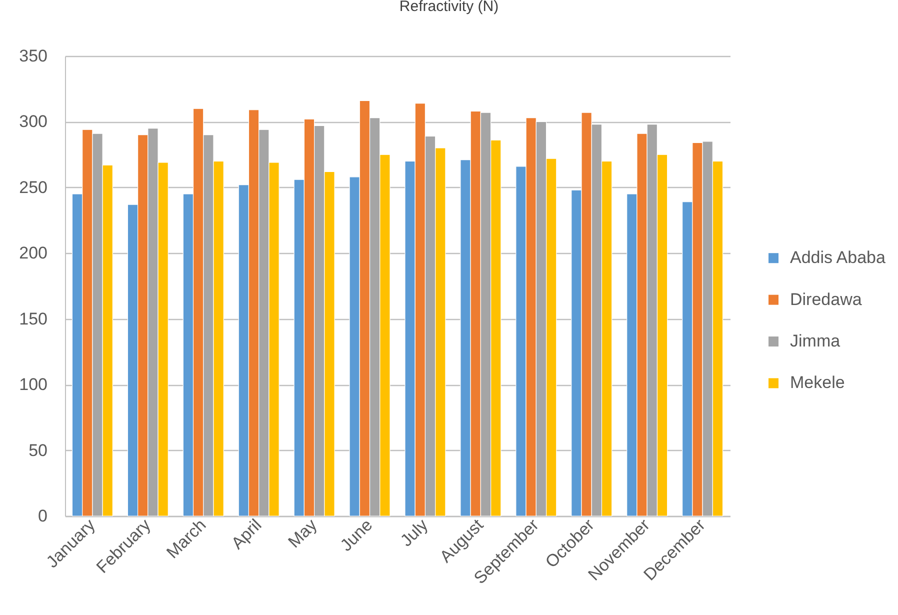 Image resolution: width=898 pixels, height=615 pixels. What do you see at coordinates (43, 516) in the screenshot?
I see `y-tick-label: 0` at bounding box center [43, 516].